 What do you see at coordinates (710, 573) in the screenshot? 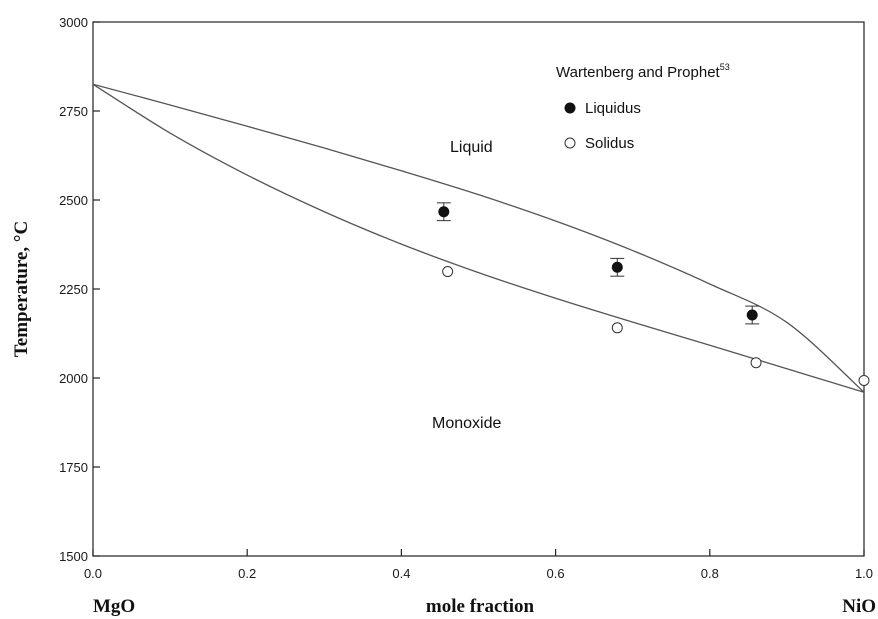
I see `x-tick-label: 0.8` at bounding box center [710, 573].